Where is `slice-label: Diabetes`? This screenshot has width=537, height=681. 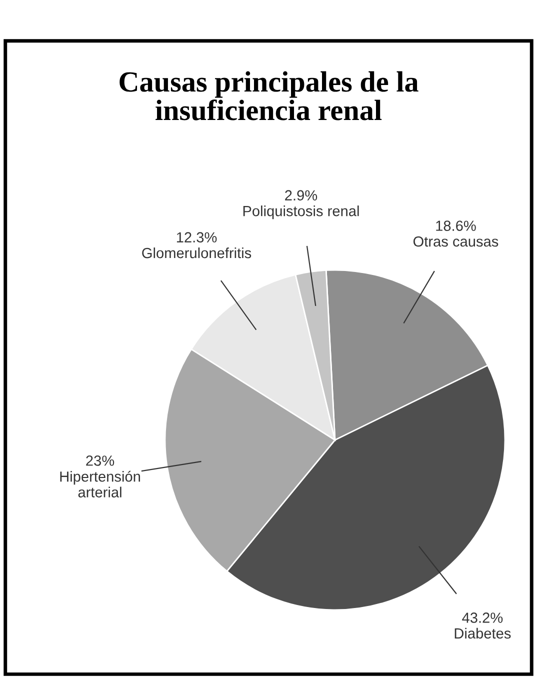
slice-label: Diabetes is located at coordinates (482, 633).